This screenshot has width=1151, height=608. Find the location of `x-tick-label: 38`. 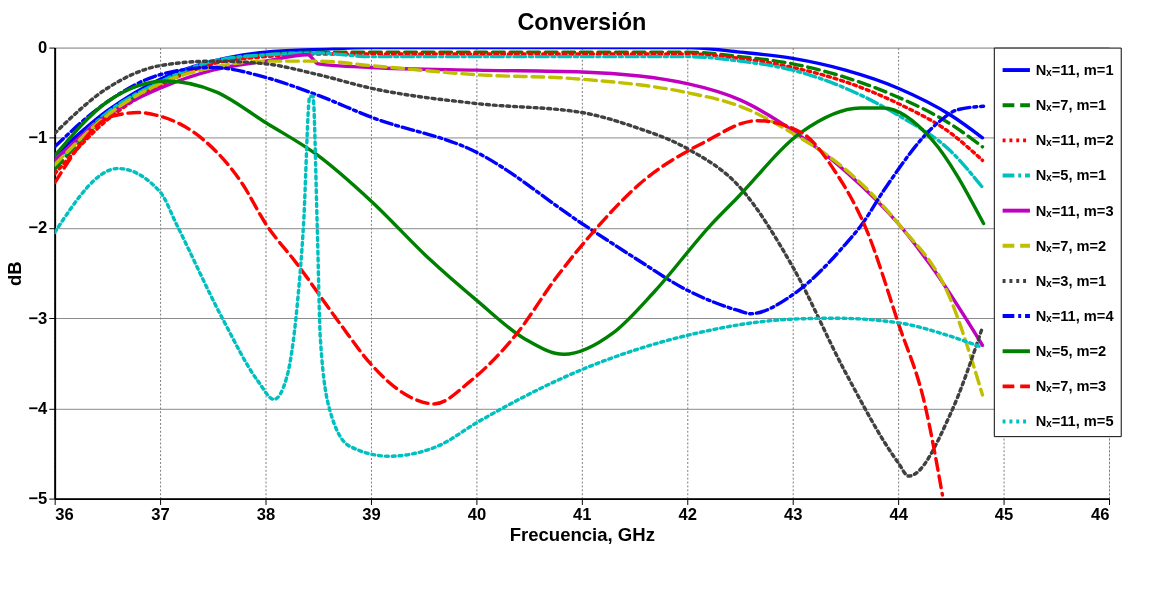

x-tick-label: 38 is located at coordinates (266, 514).